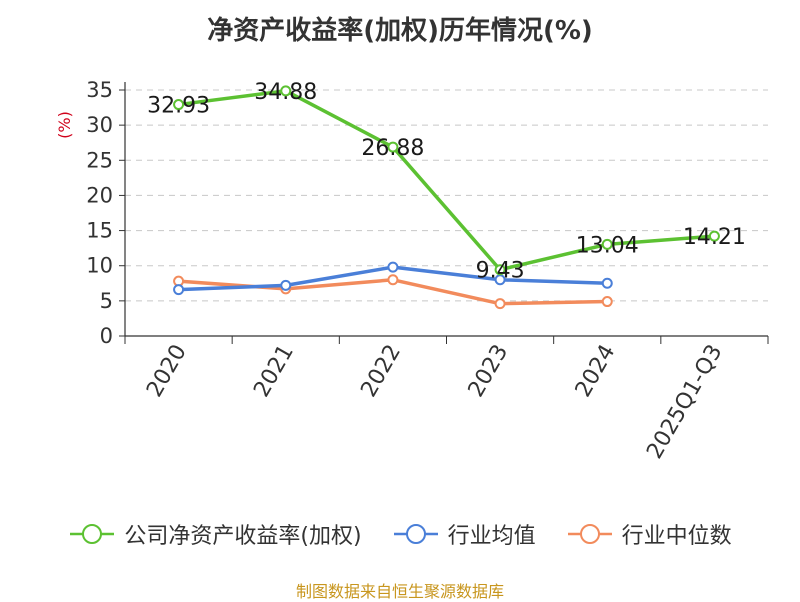  I want to click on y-tick-label: 35, so click(99, 90).